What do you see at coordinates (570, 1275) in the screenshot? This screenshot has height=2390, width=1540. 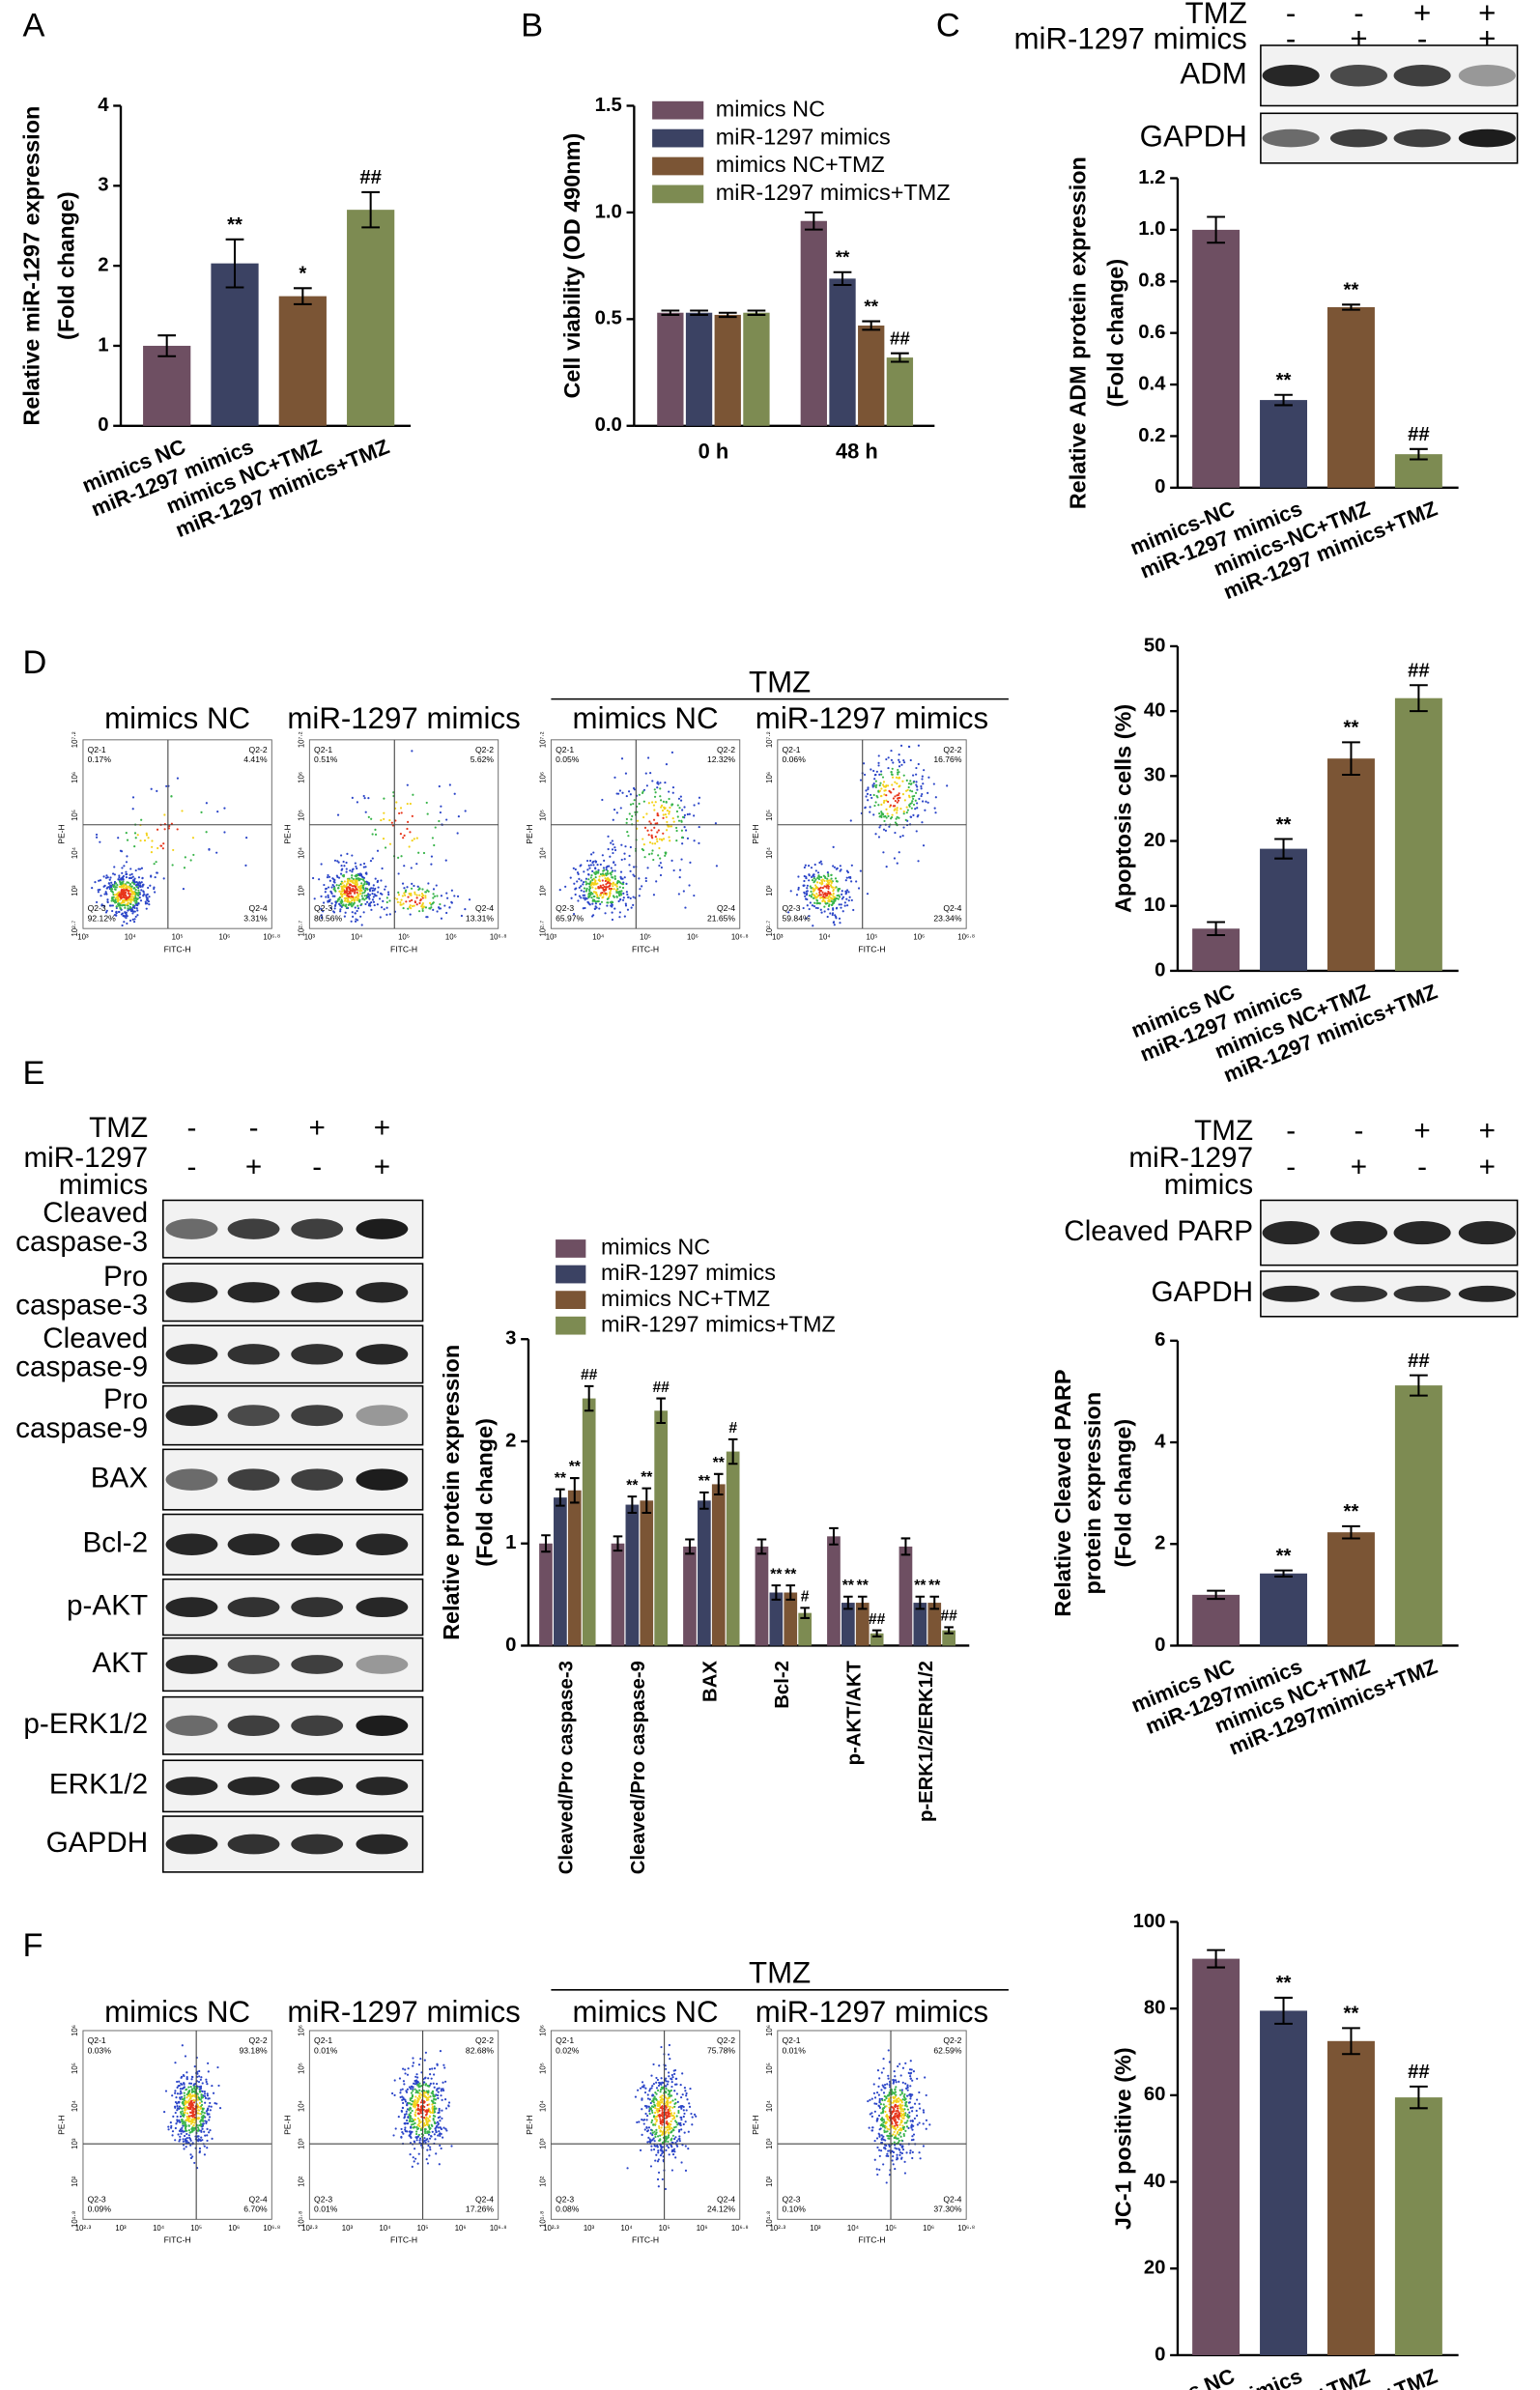 I see `legend-swatch` at bounding box center [570, 1275].